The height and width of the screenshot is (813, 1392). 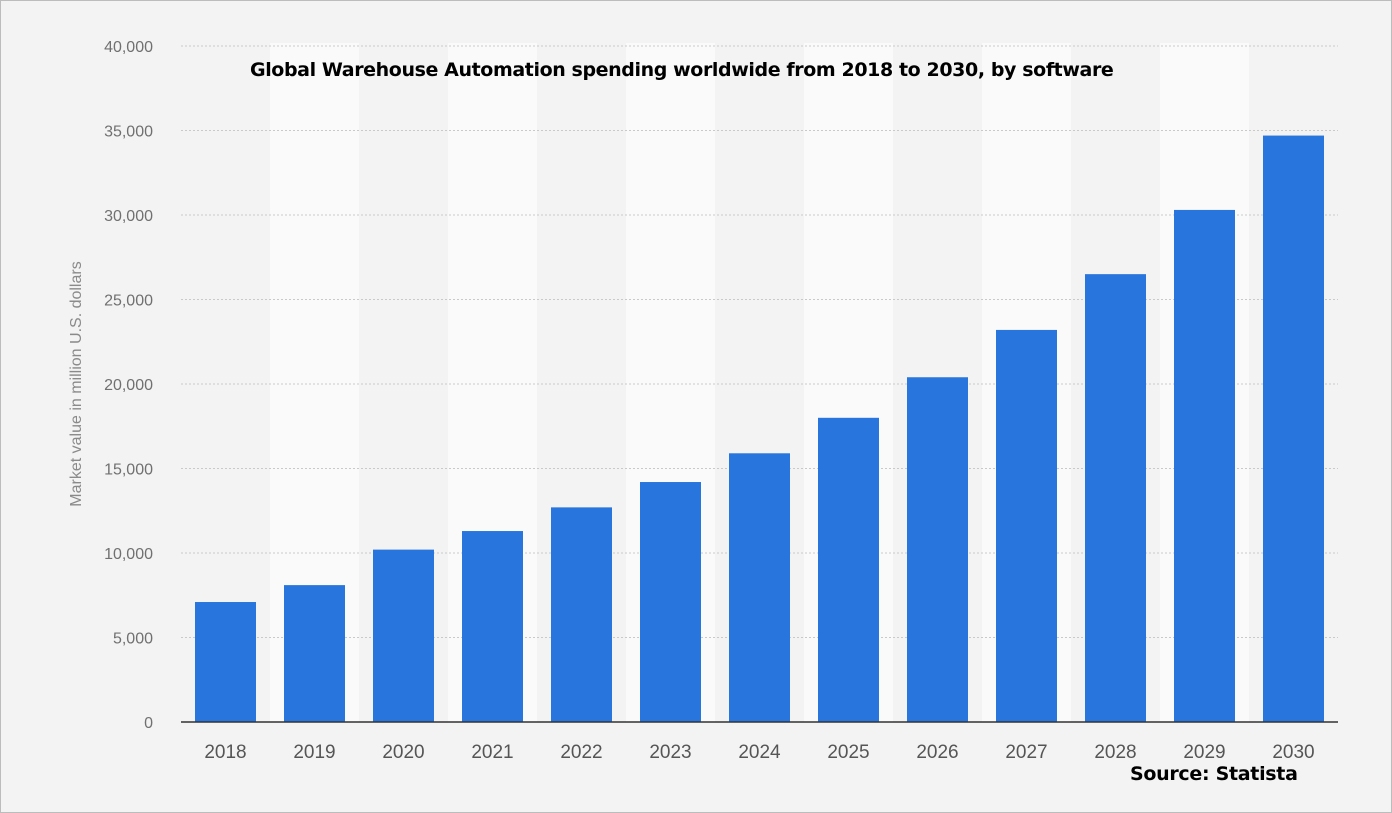 What do you see at coordinates (225, 662) in the screenshot?
I see `bar-2018` at bounding box center [225, 662].